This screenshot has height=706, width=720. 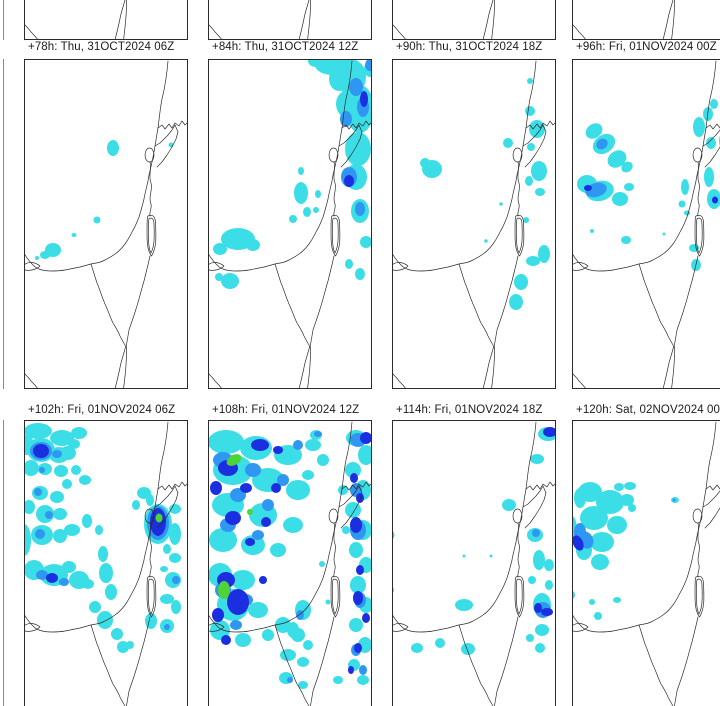 What do you see at coordinates (101, 47) in the screenshot?
I see `panel-title: +78h: Thu, 31OCT2024 06Z` at bounding box center [101, 47].